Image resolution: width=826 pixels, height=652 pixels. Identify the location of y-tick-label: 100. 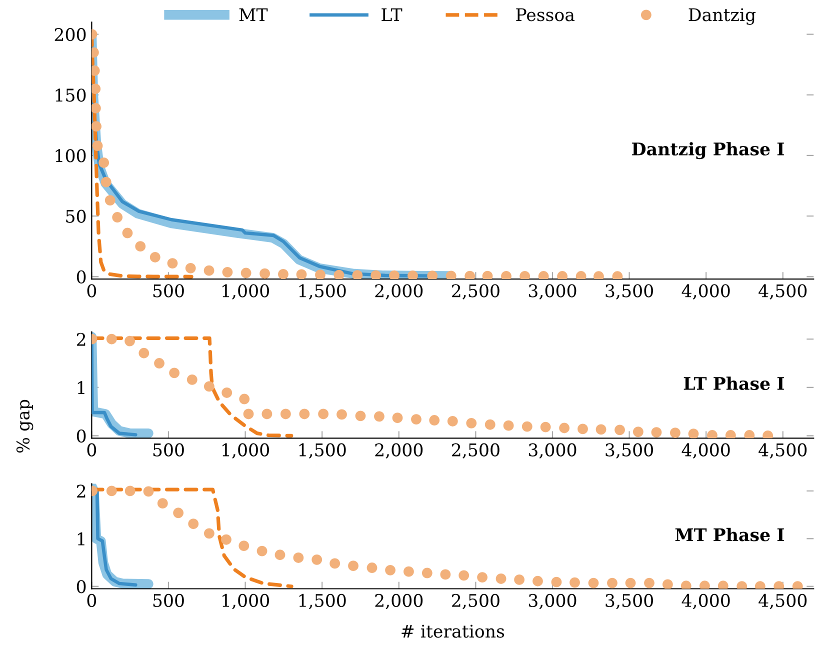
(71, 155).